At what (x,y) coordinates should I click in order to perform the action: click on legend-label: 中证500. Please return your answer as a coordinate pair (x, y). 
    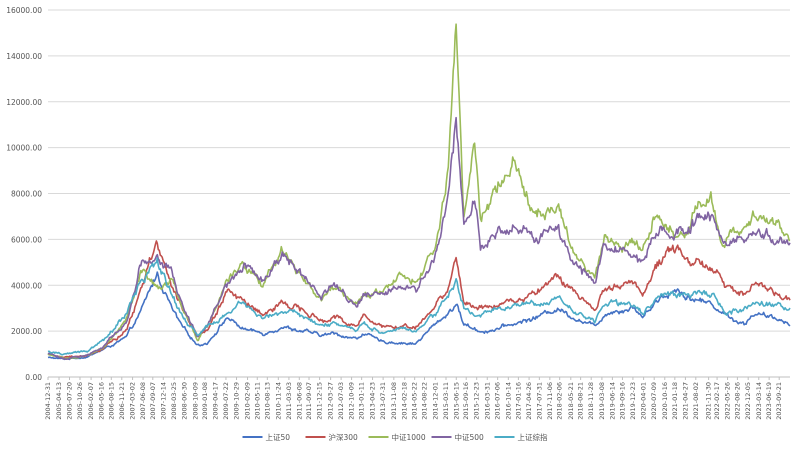
    Looking at the image, I should click on (470, 437).